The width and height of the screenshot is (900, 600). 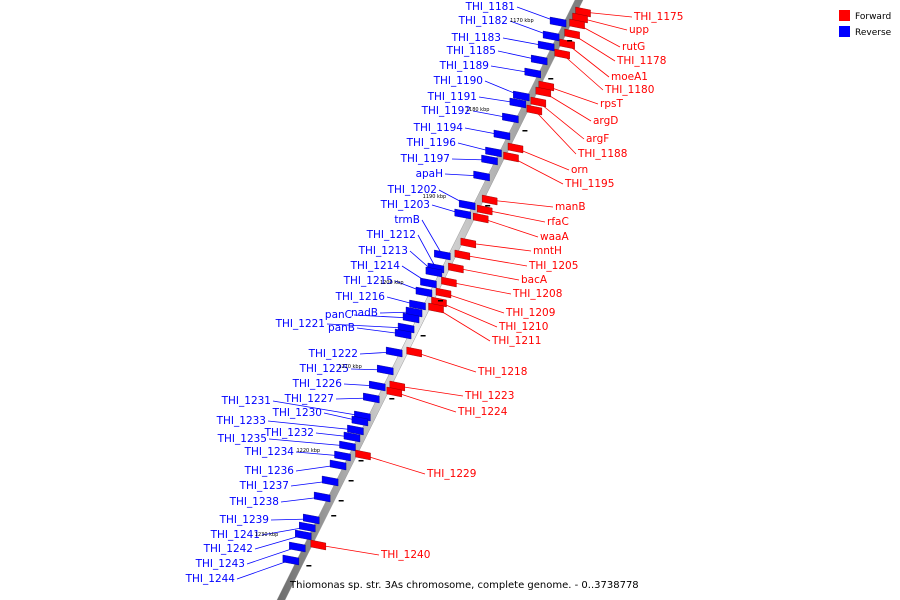 What do you see at coordinates (629, 90) in the screenshot?
I see `gene-label-forward: THI_1180` at bounding box center [629, 90].